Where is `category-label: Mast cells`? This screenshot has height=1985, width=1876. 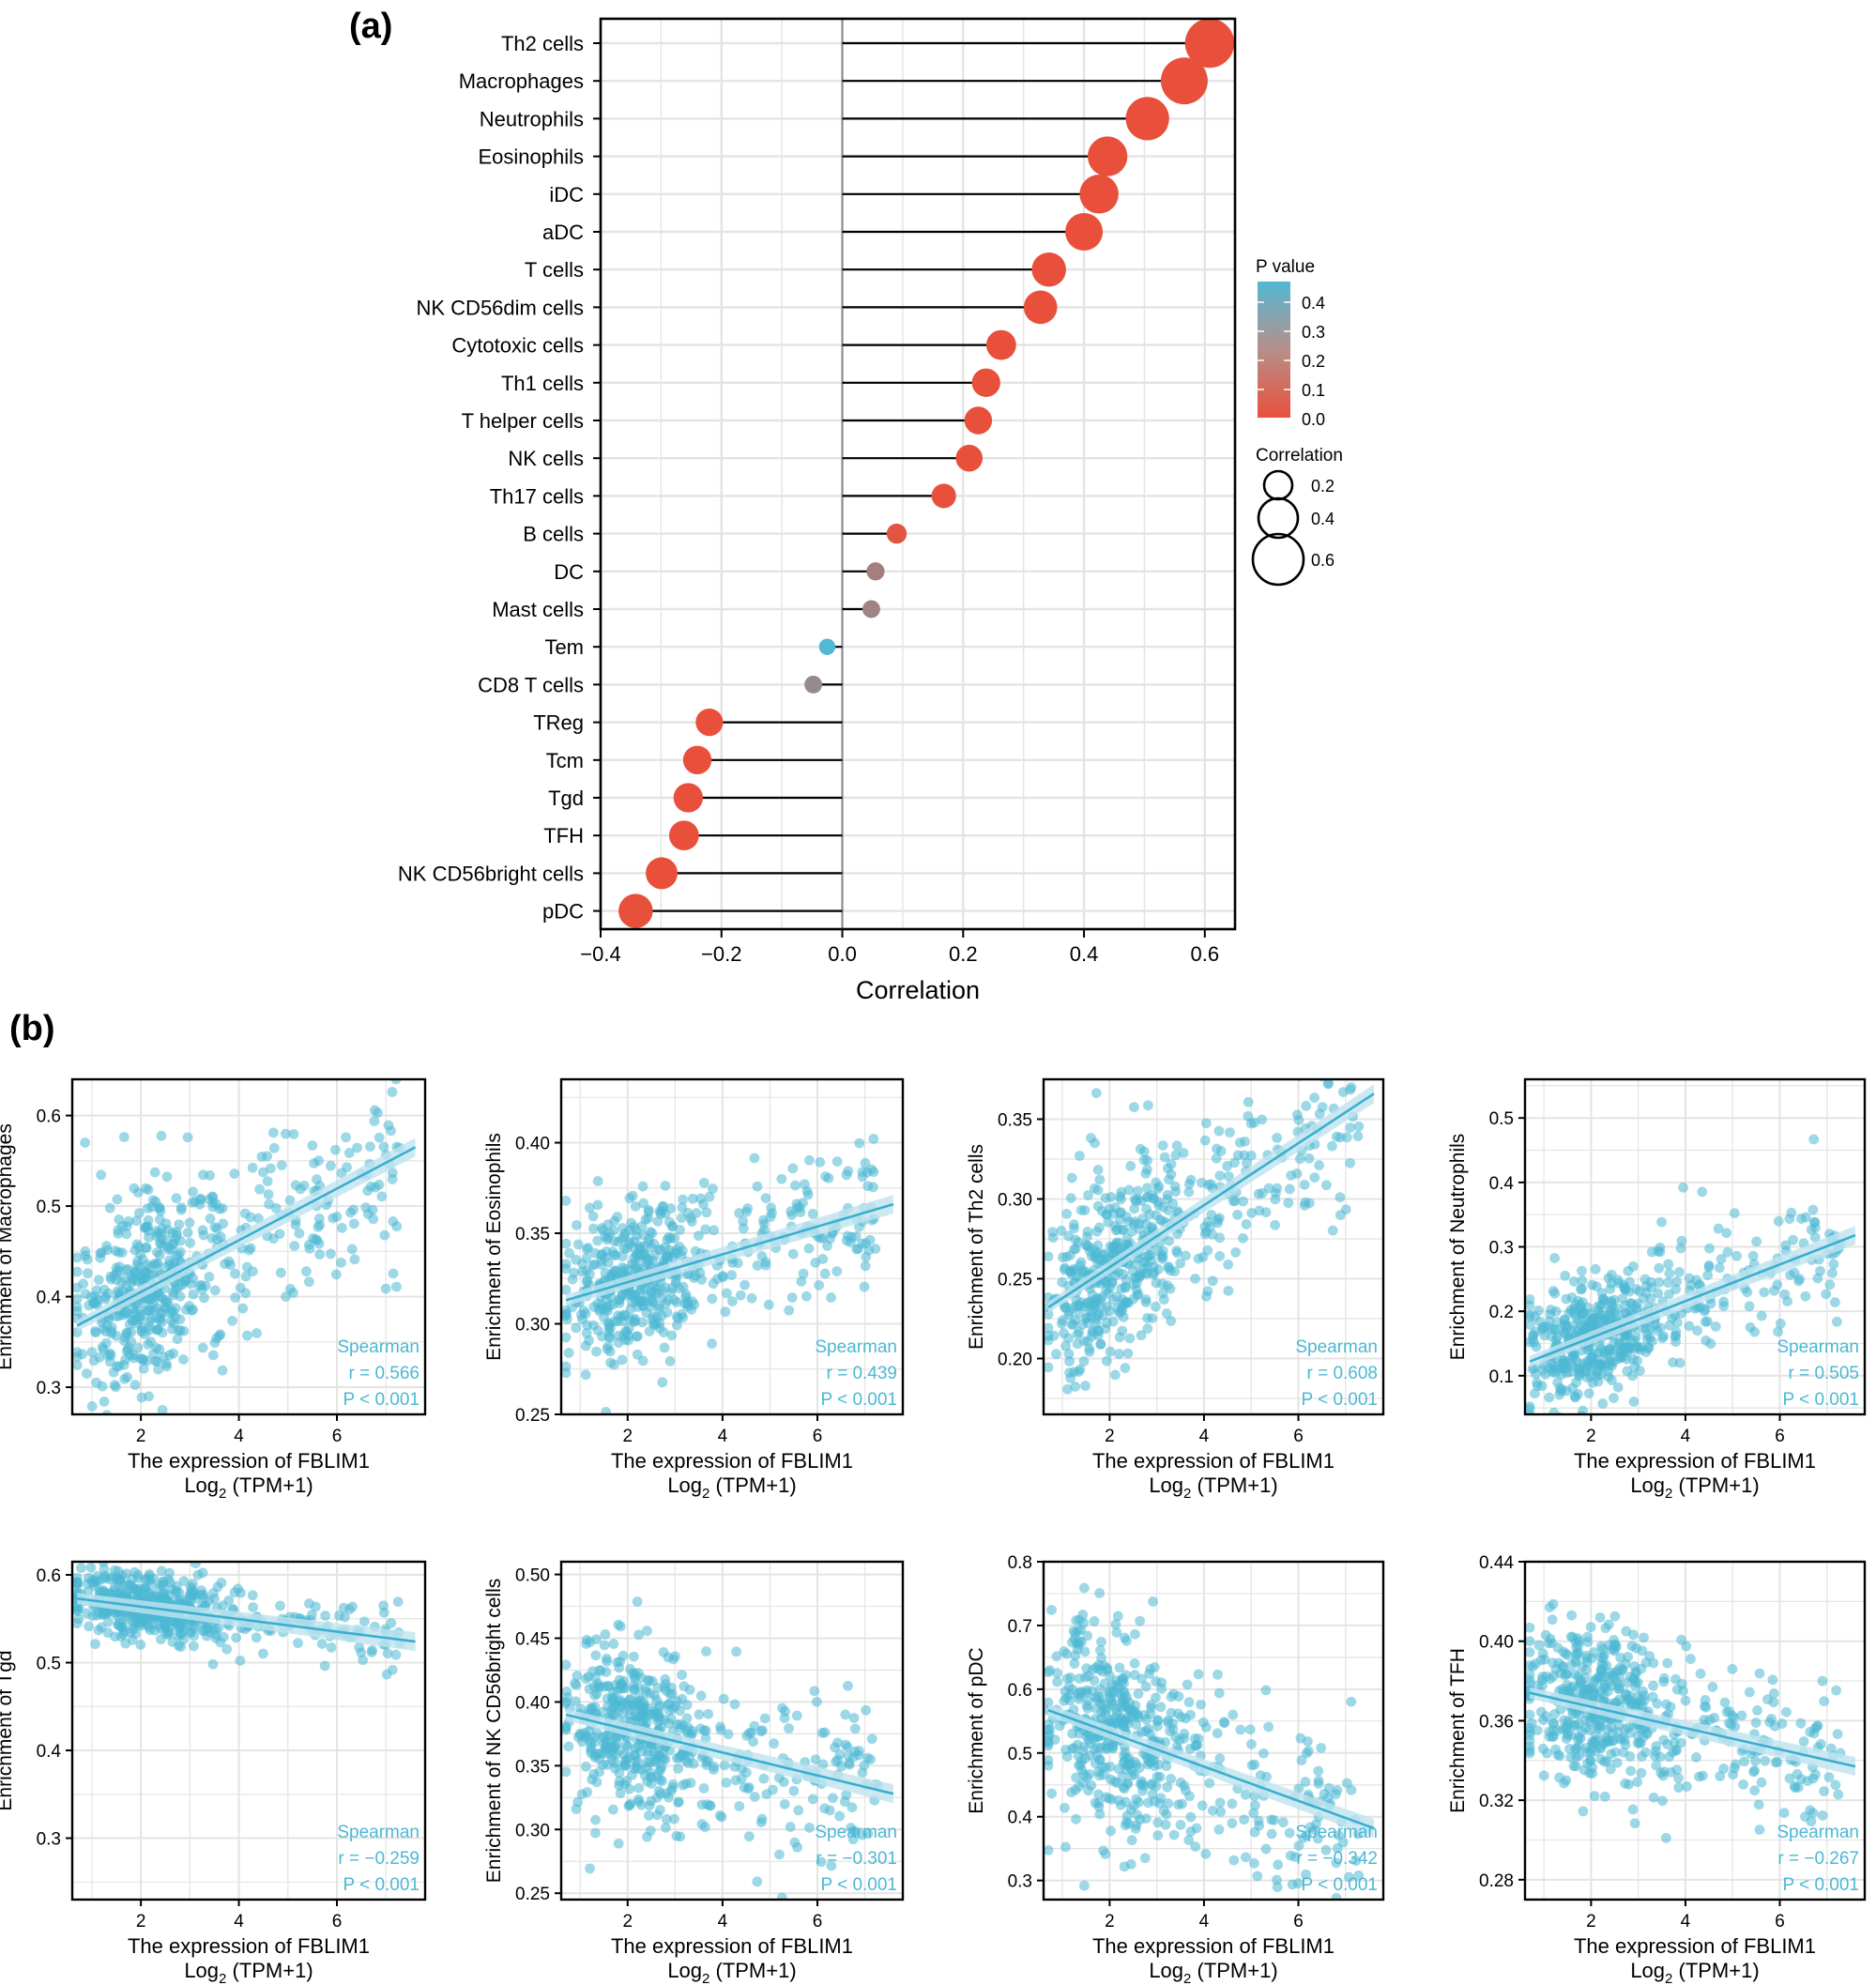 category-label: Mast cells is located at coordinates (538, 610).